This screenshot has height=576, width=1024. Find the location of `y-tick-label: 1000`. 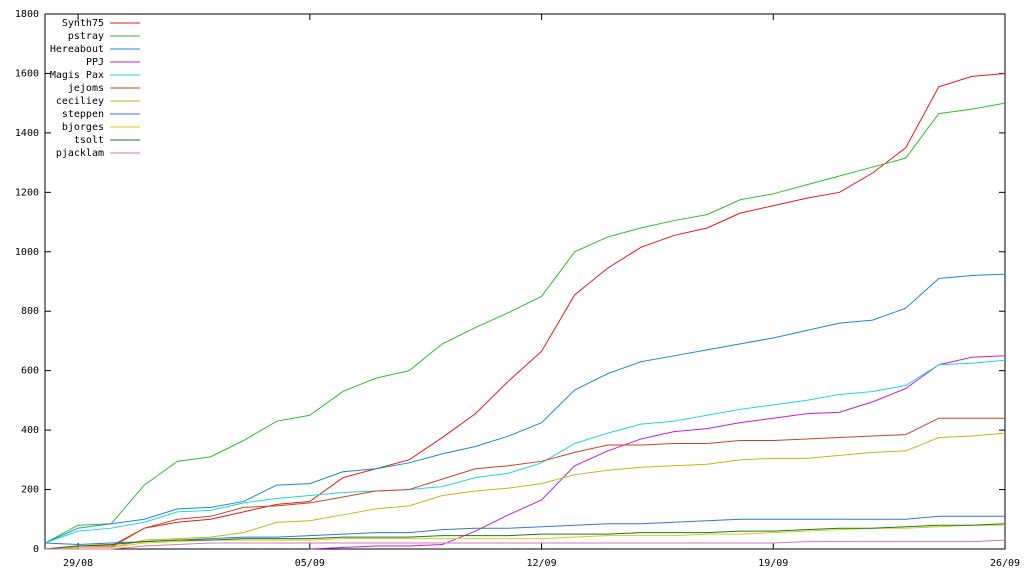

y-tick-label: 1000 is located at coordinates (27, 252).